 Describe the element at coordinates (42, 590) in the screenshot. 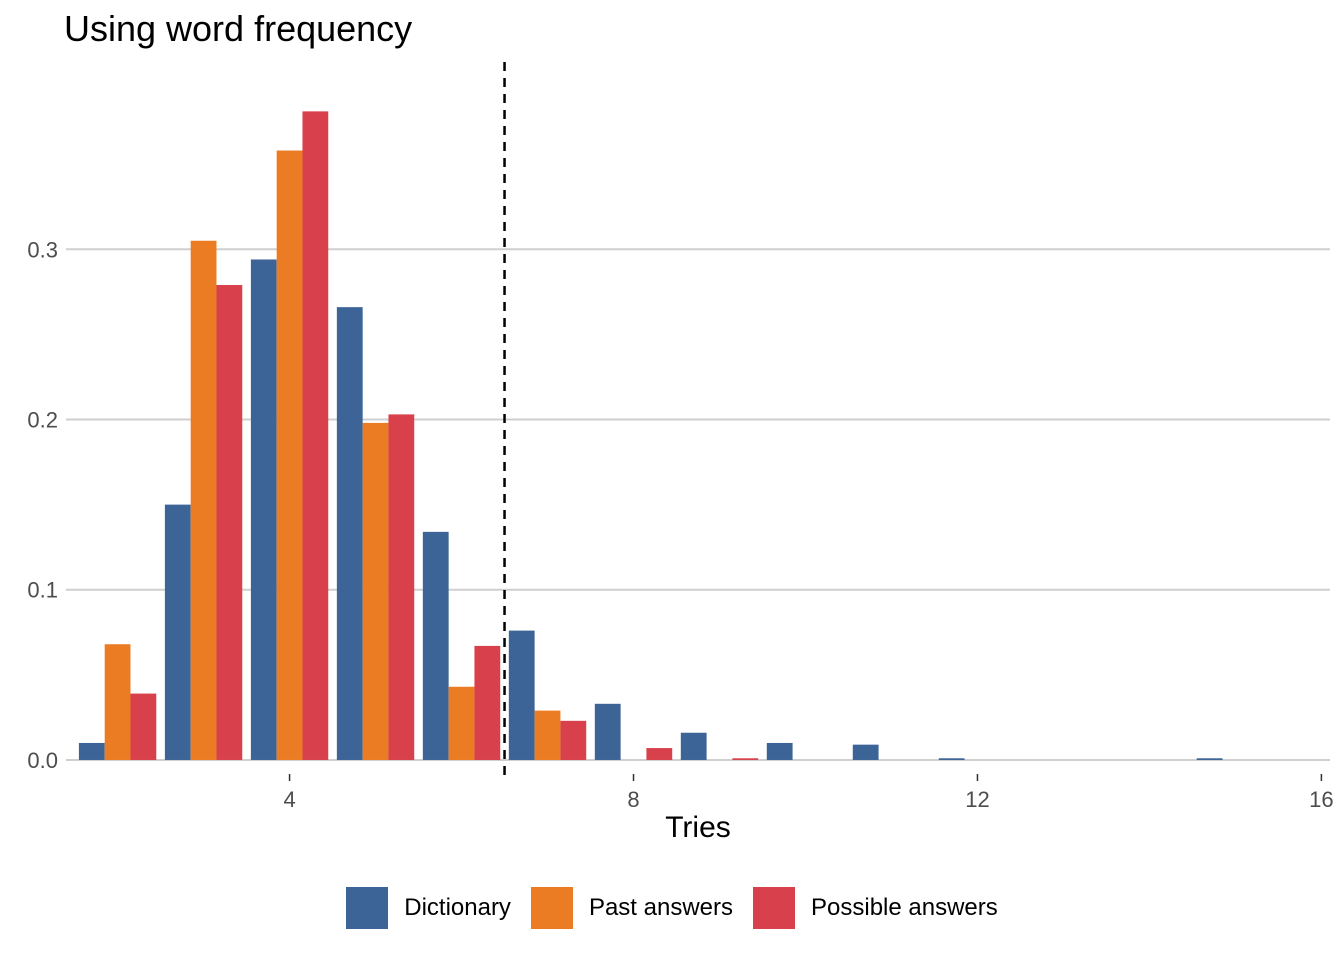

I see `y-tick-label: 0.1` at that location.